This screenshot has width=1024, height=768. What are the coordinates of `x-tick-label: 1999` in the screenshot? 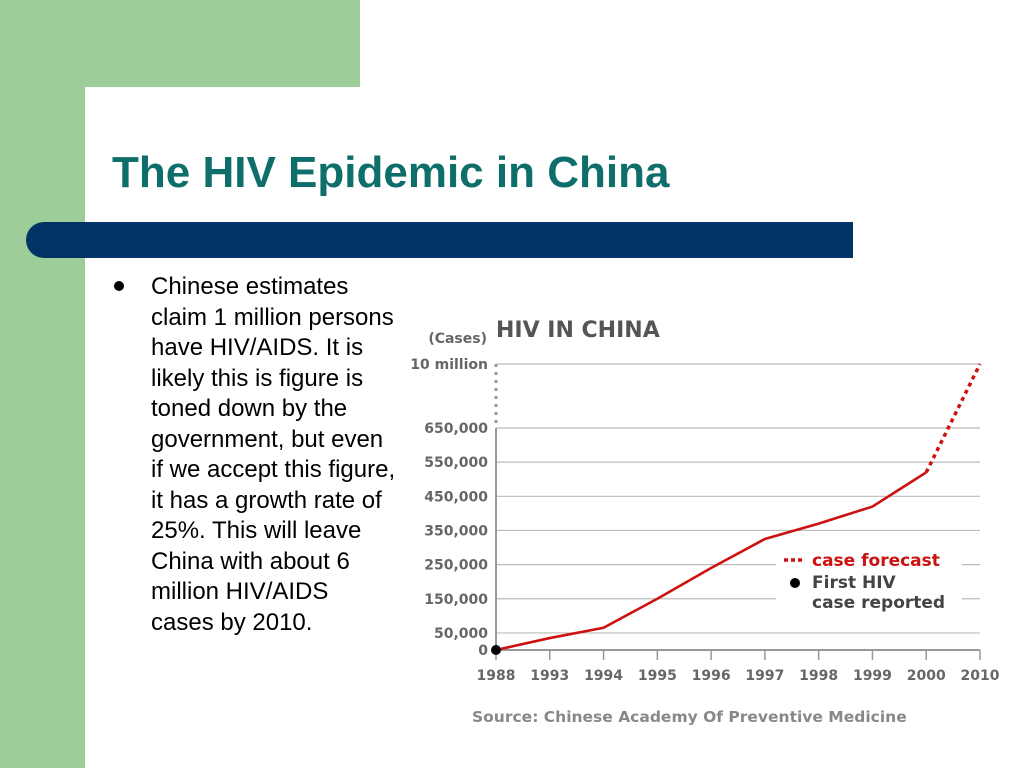 It's located at (872, 676).